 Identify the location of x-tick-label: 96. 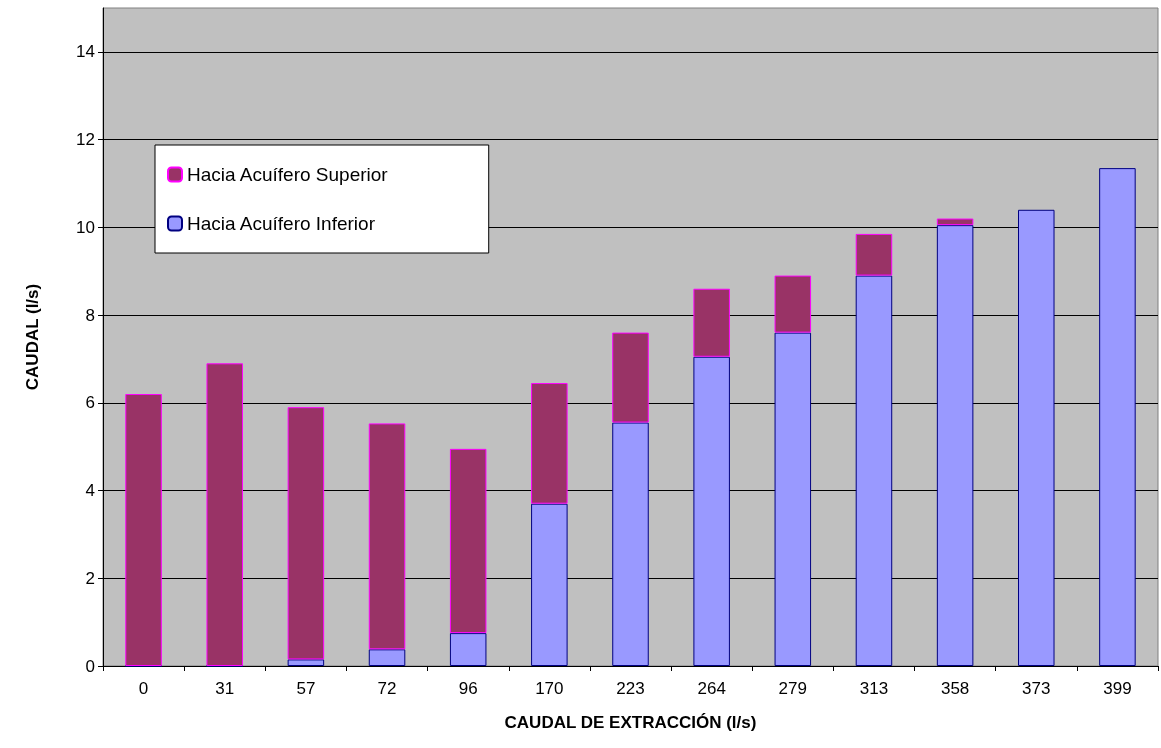
(468, 688).